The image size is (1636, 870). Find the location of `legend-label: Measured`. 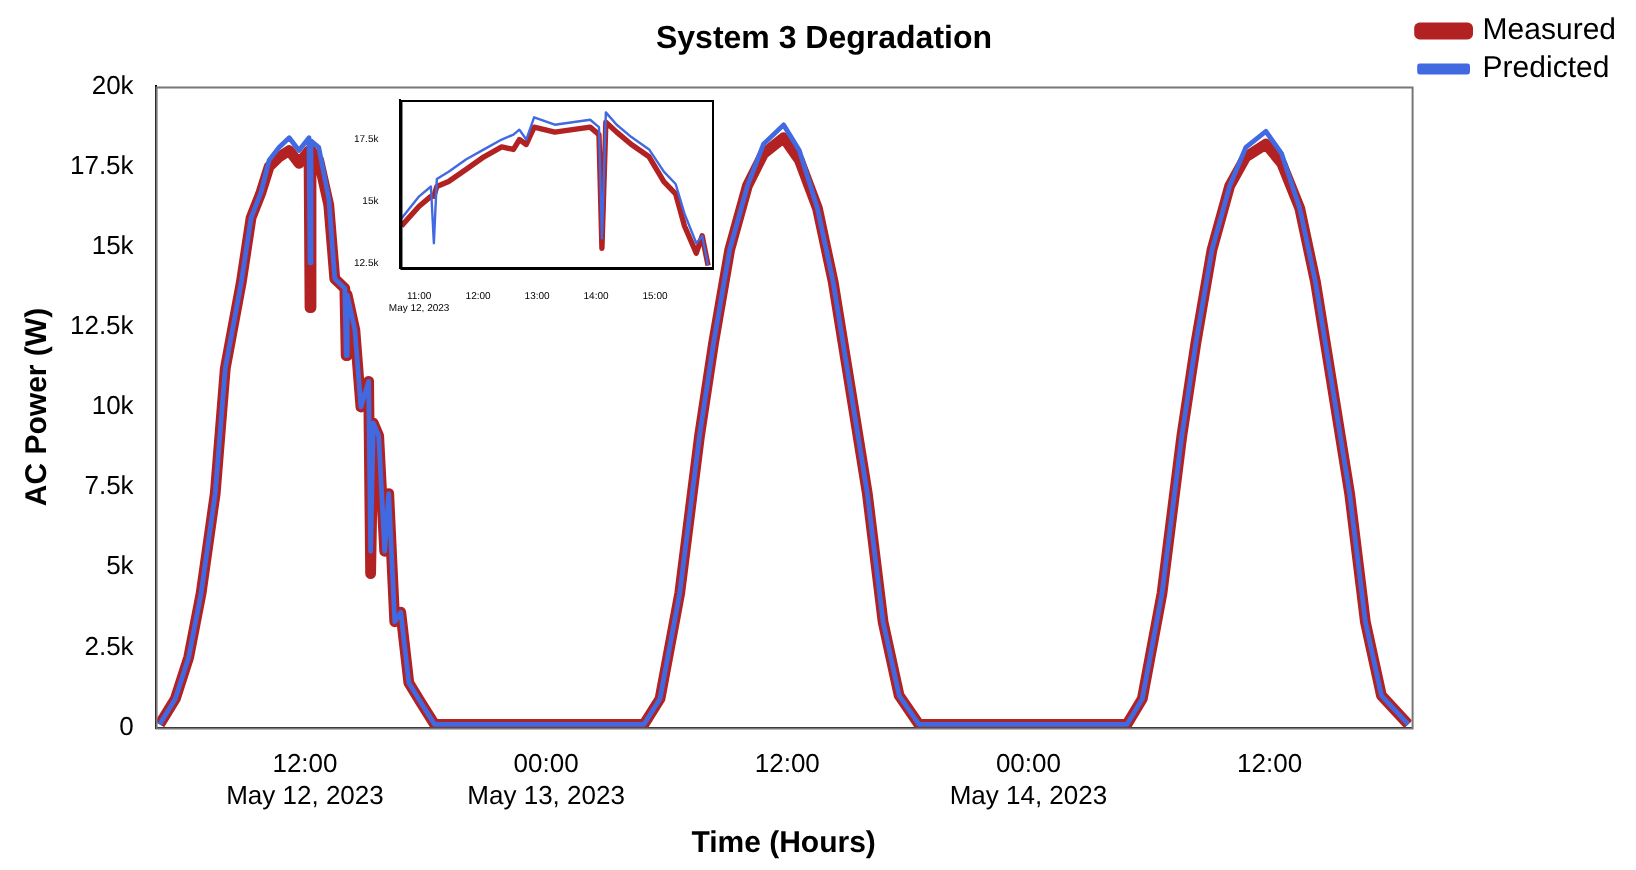

legend-label: Measured is located at coordinates (1549, 30).